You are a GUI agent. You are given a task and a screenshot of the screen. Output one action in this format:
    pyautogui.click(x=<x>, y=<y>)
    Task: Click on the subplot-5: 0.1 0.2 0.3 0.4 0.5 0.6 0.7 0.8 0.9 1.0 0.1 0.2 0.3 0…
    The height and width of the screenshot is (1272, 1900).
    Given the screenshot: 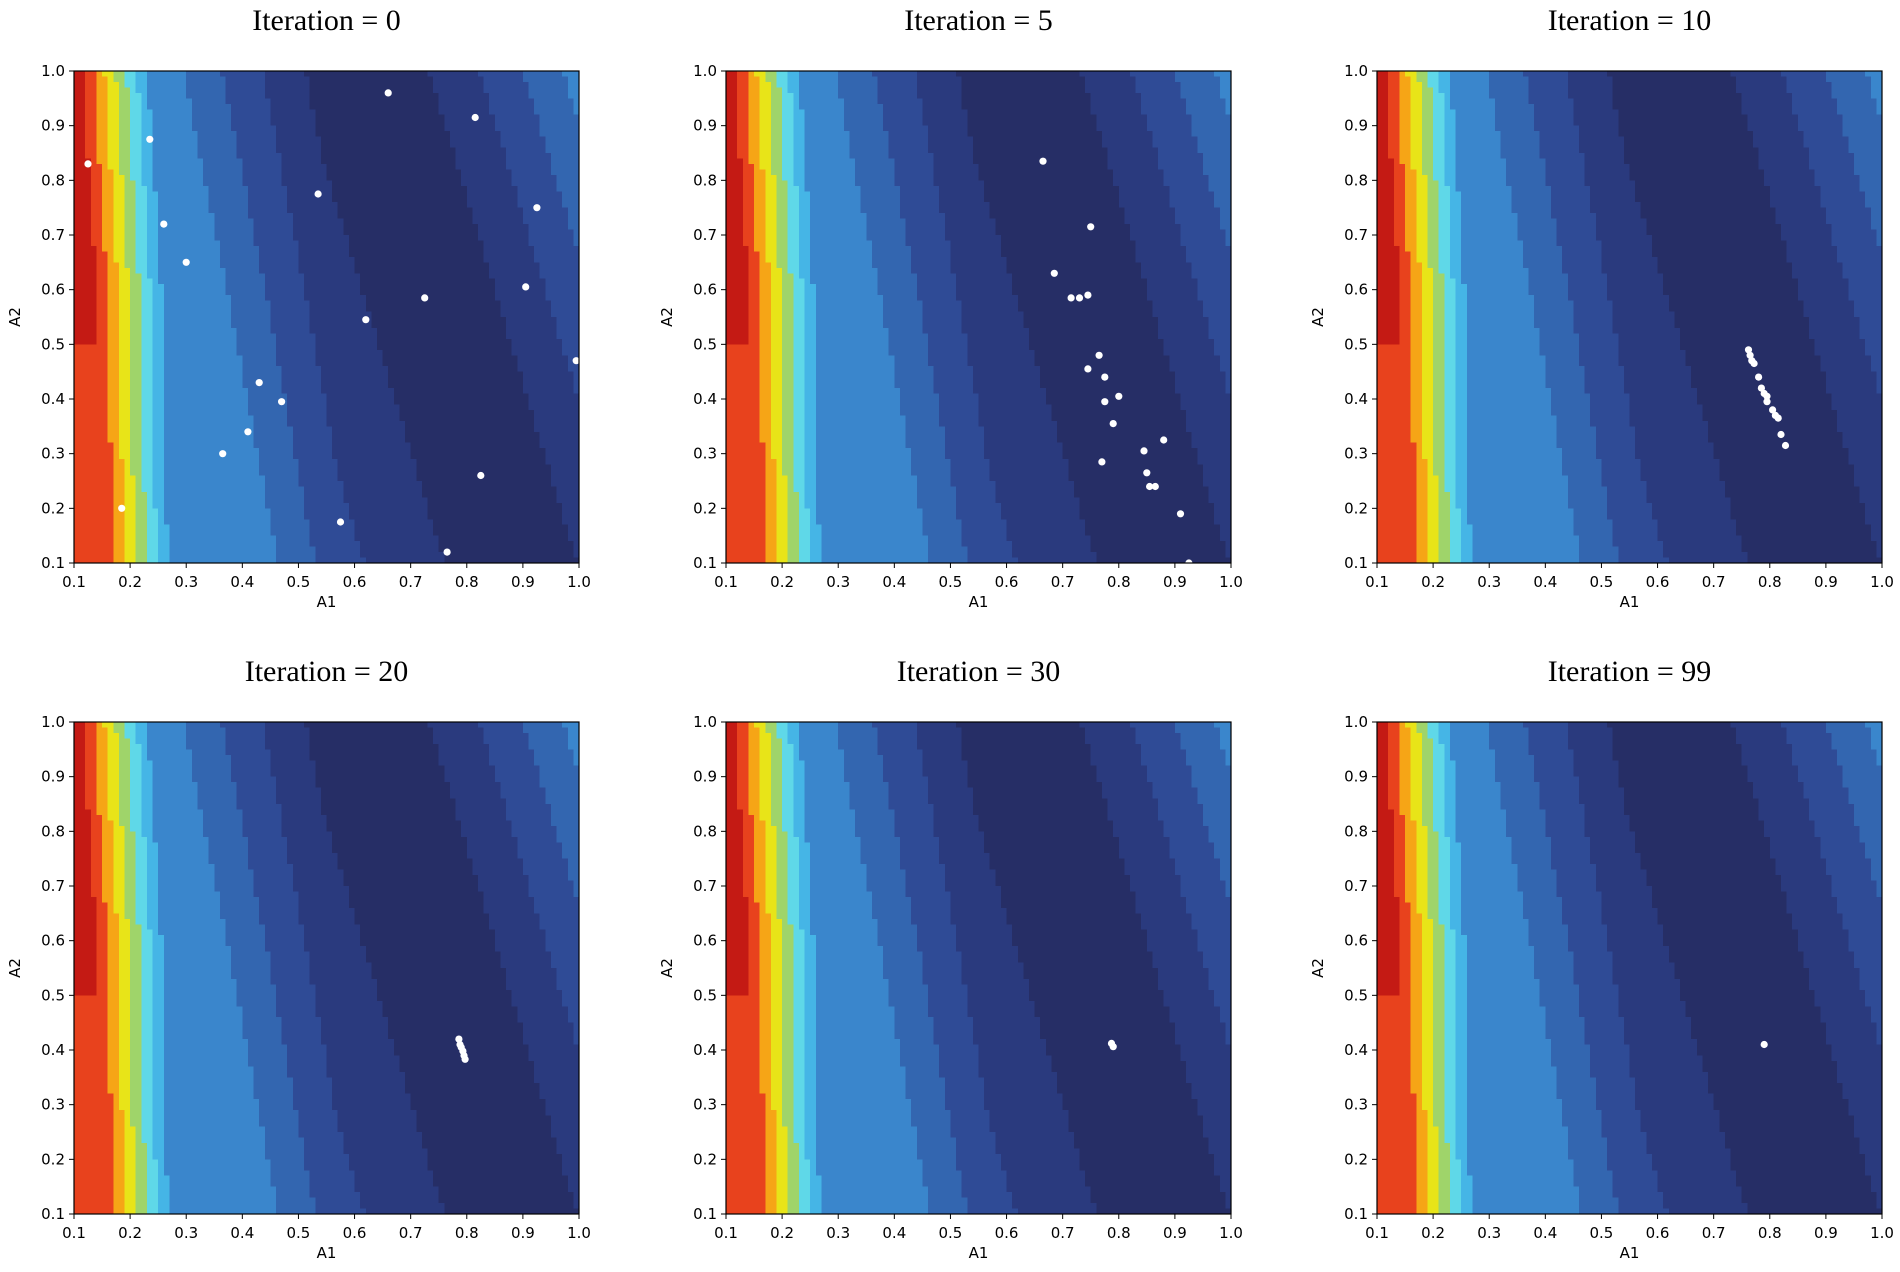 What is the action you would take?
    pyautogui.click(x=1601, y=958)
    